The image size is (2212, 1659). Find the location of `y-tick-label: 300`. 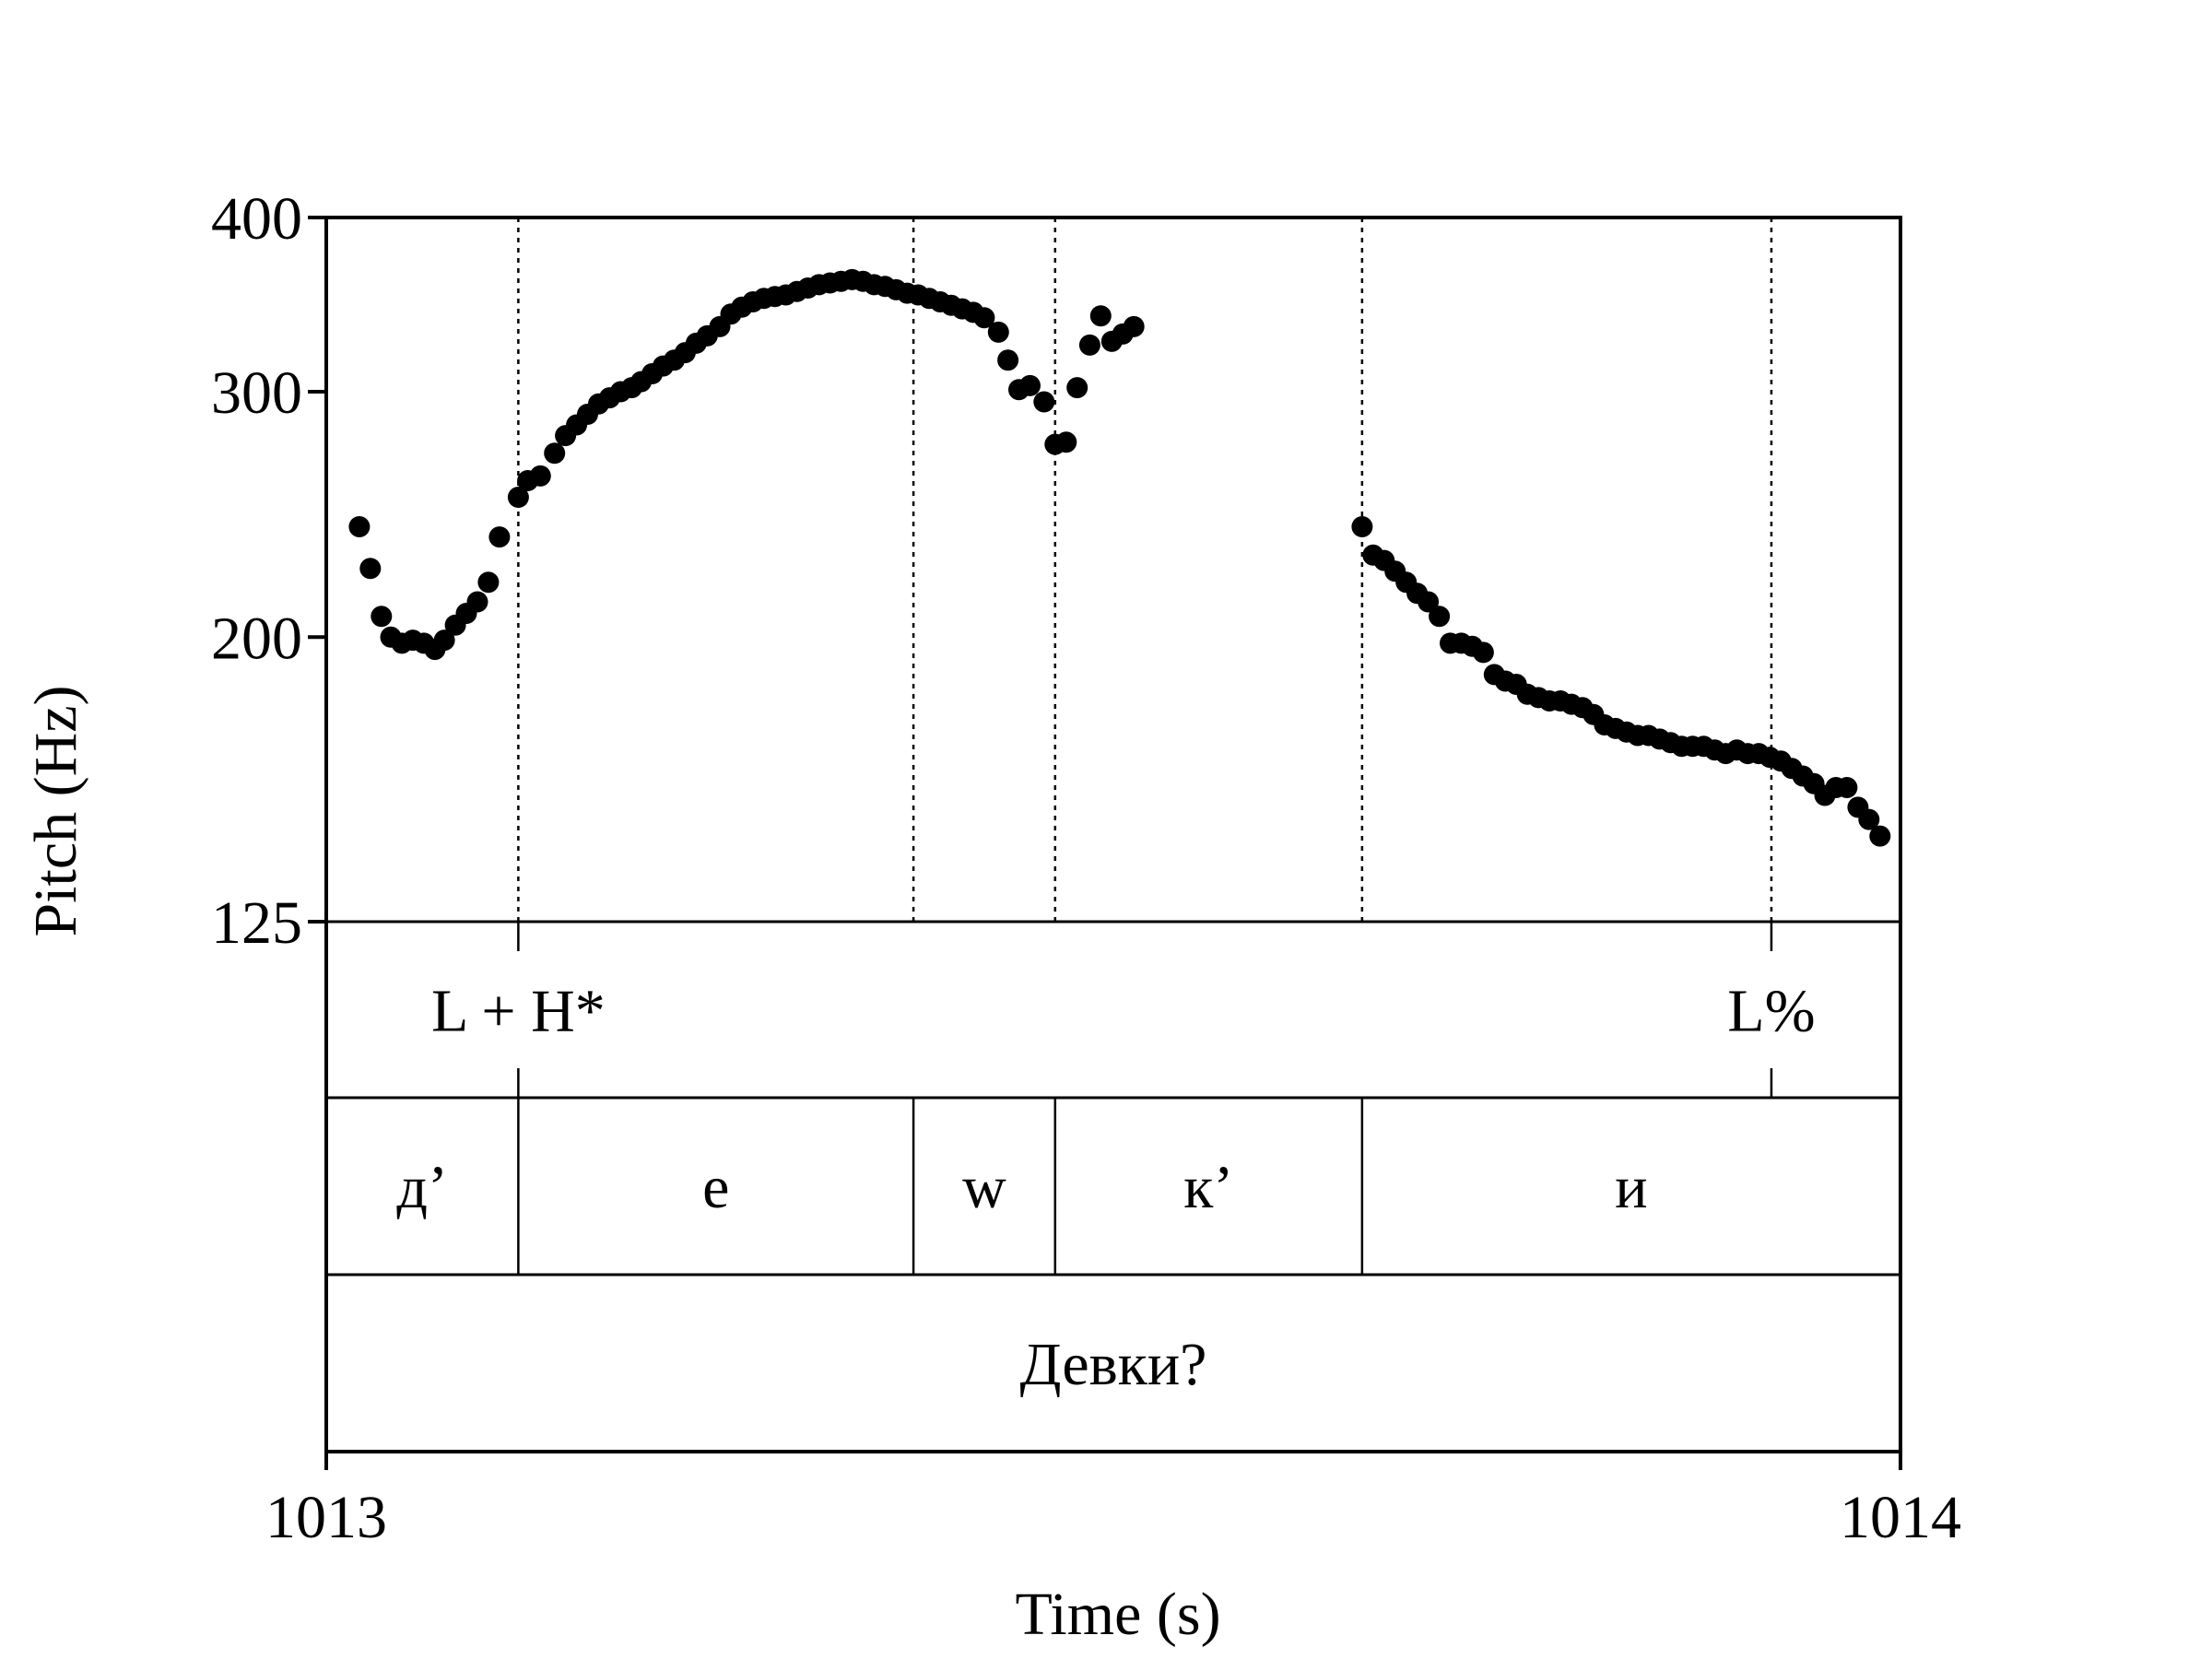

y-tick-label: 300 is located at coordinates (256, 393).